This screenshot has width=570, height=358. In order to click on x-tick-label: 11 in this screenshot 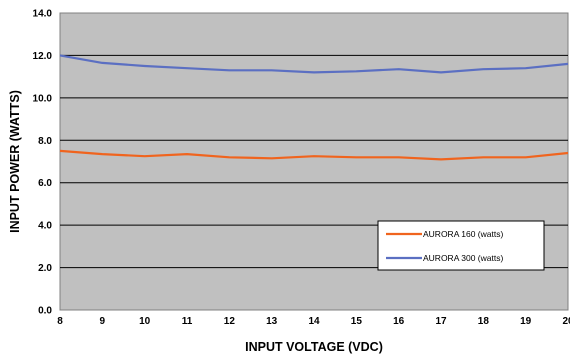, I will do `click(187, 321)`.